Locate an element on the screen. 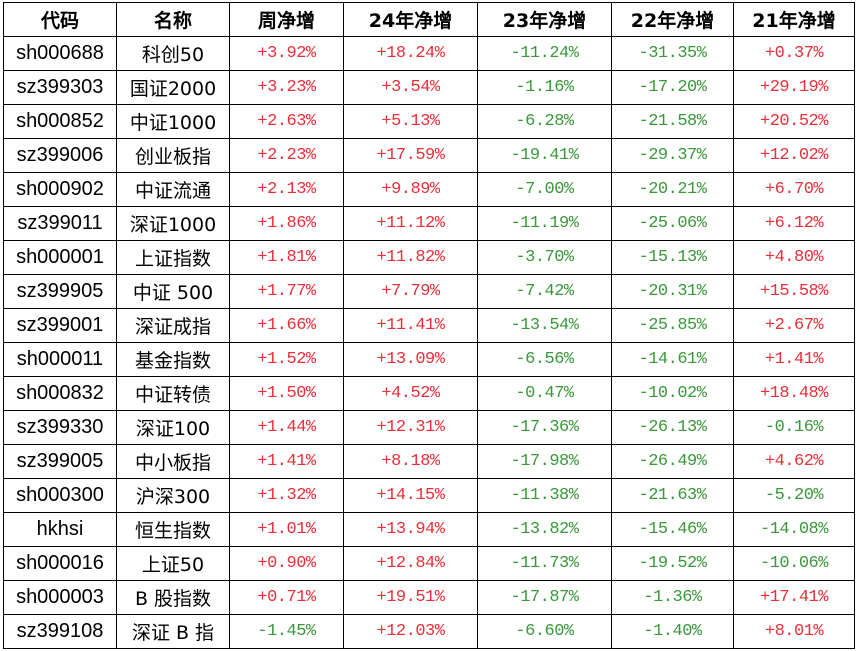 Image resolution: width=857 pixels, height=651 pixels. change-2024-cell: +12.03% is located at coordinates (410, 631).